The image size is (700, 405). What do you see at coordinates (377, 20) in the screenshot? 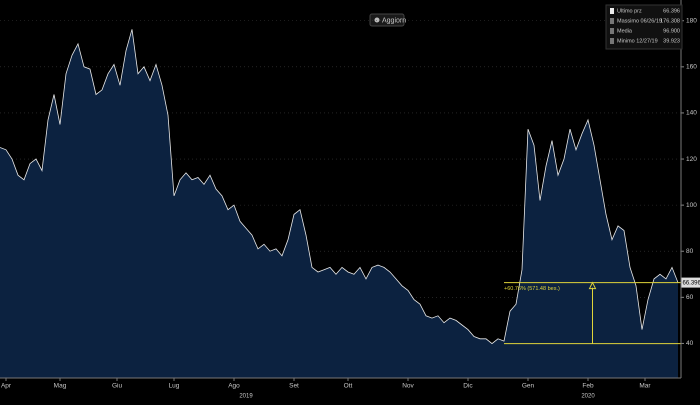
I see `button-icon` at bounding box center [377, 20].